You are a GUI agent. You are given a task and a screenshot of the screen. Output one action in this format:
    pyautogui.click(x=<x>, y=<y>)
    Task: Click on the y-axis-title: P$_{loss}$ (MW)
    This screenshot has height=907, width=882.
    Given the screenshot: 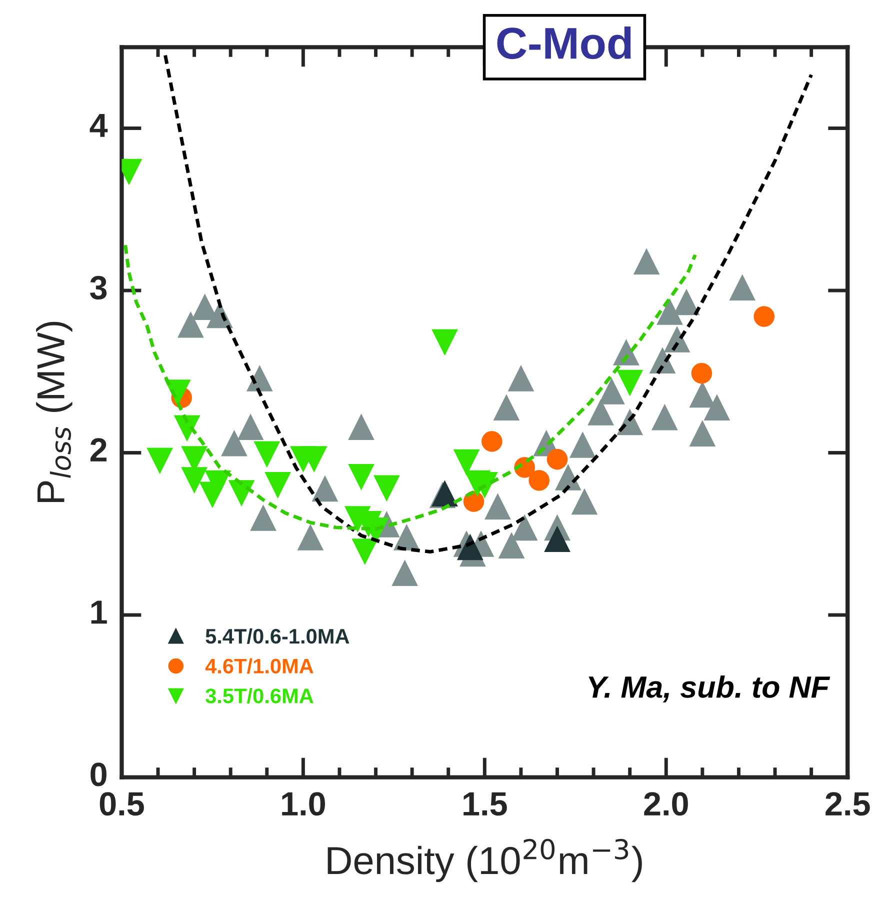 What is the action you would take?
    pyautogui.click(x=54, y=412)
    